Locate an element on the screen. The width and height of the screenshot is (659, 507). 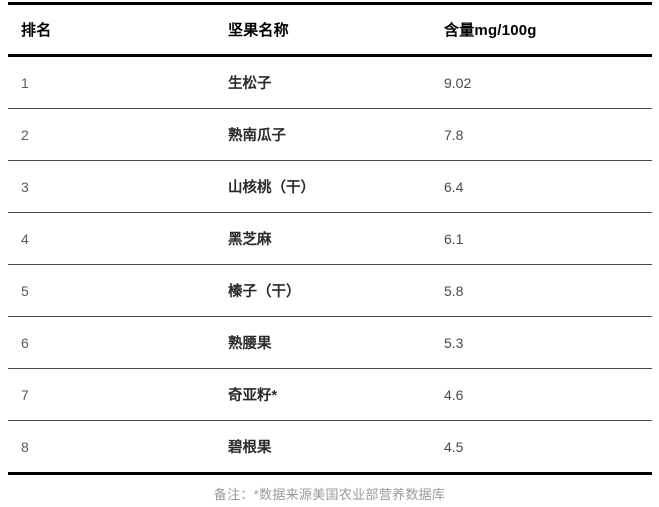
cell-value: 6.1 is located at coordinates (454, 238).